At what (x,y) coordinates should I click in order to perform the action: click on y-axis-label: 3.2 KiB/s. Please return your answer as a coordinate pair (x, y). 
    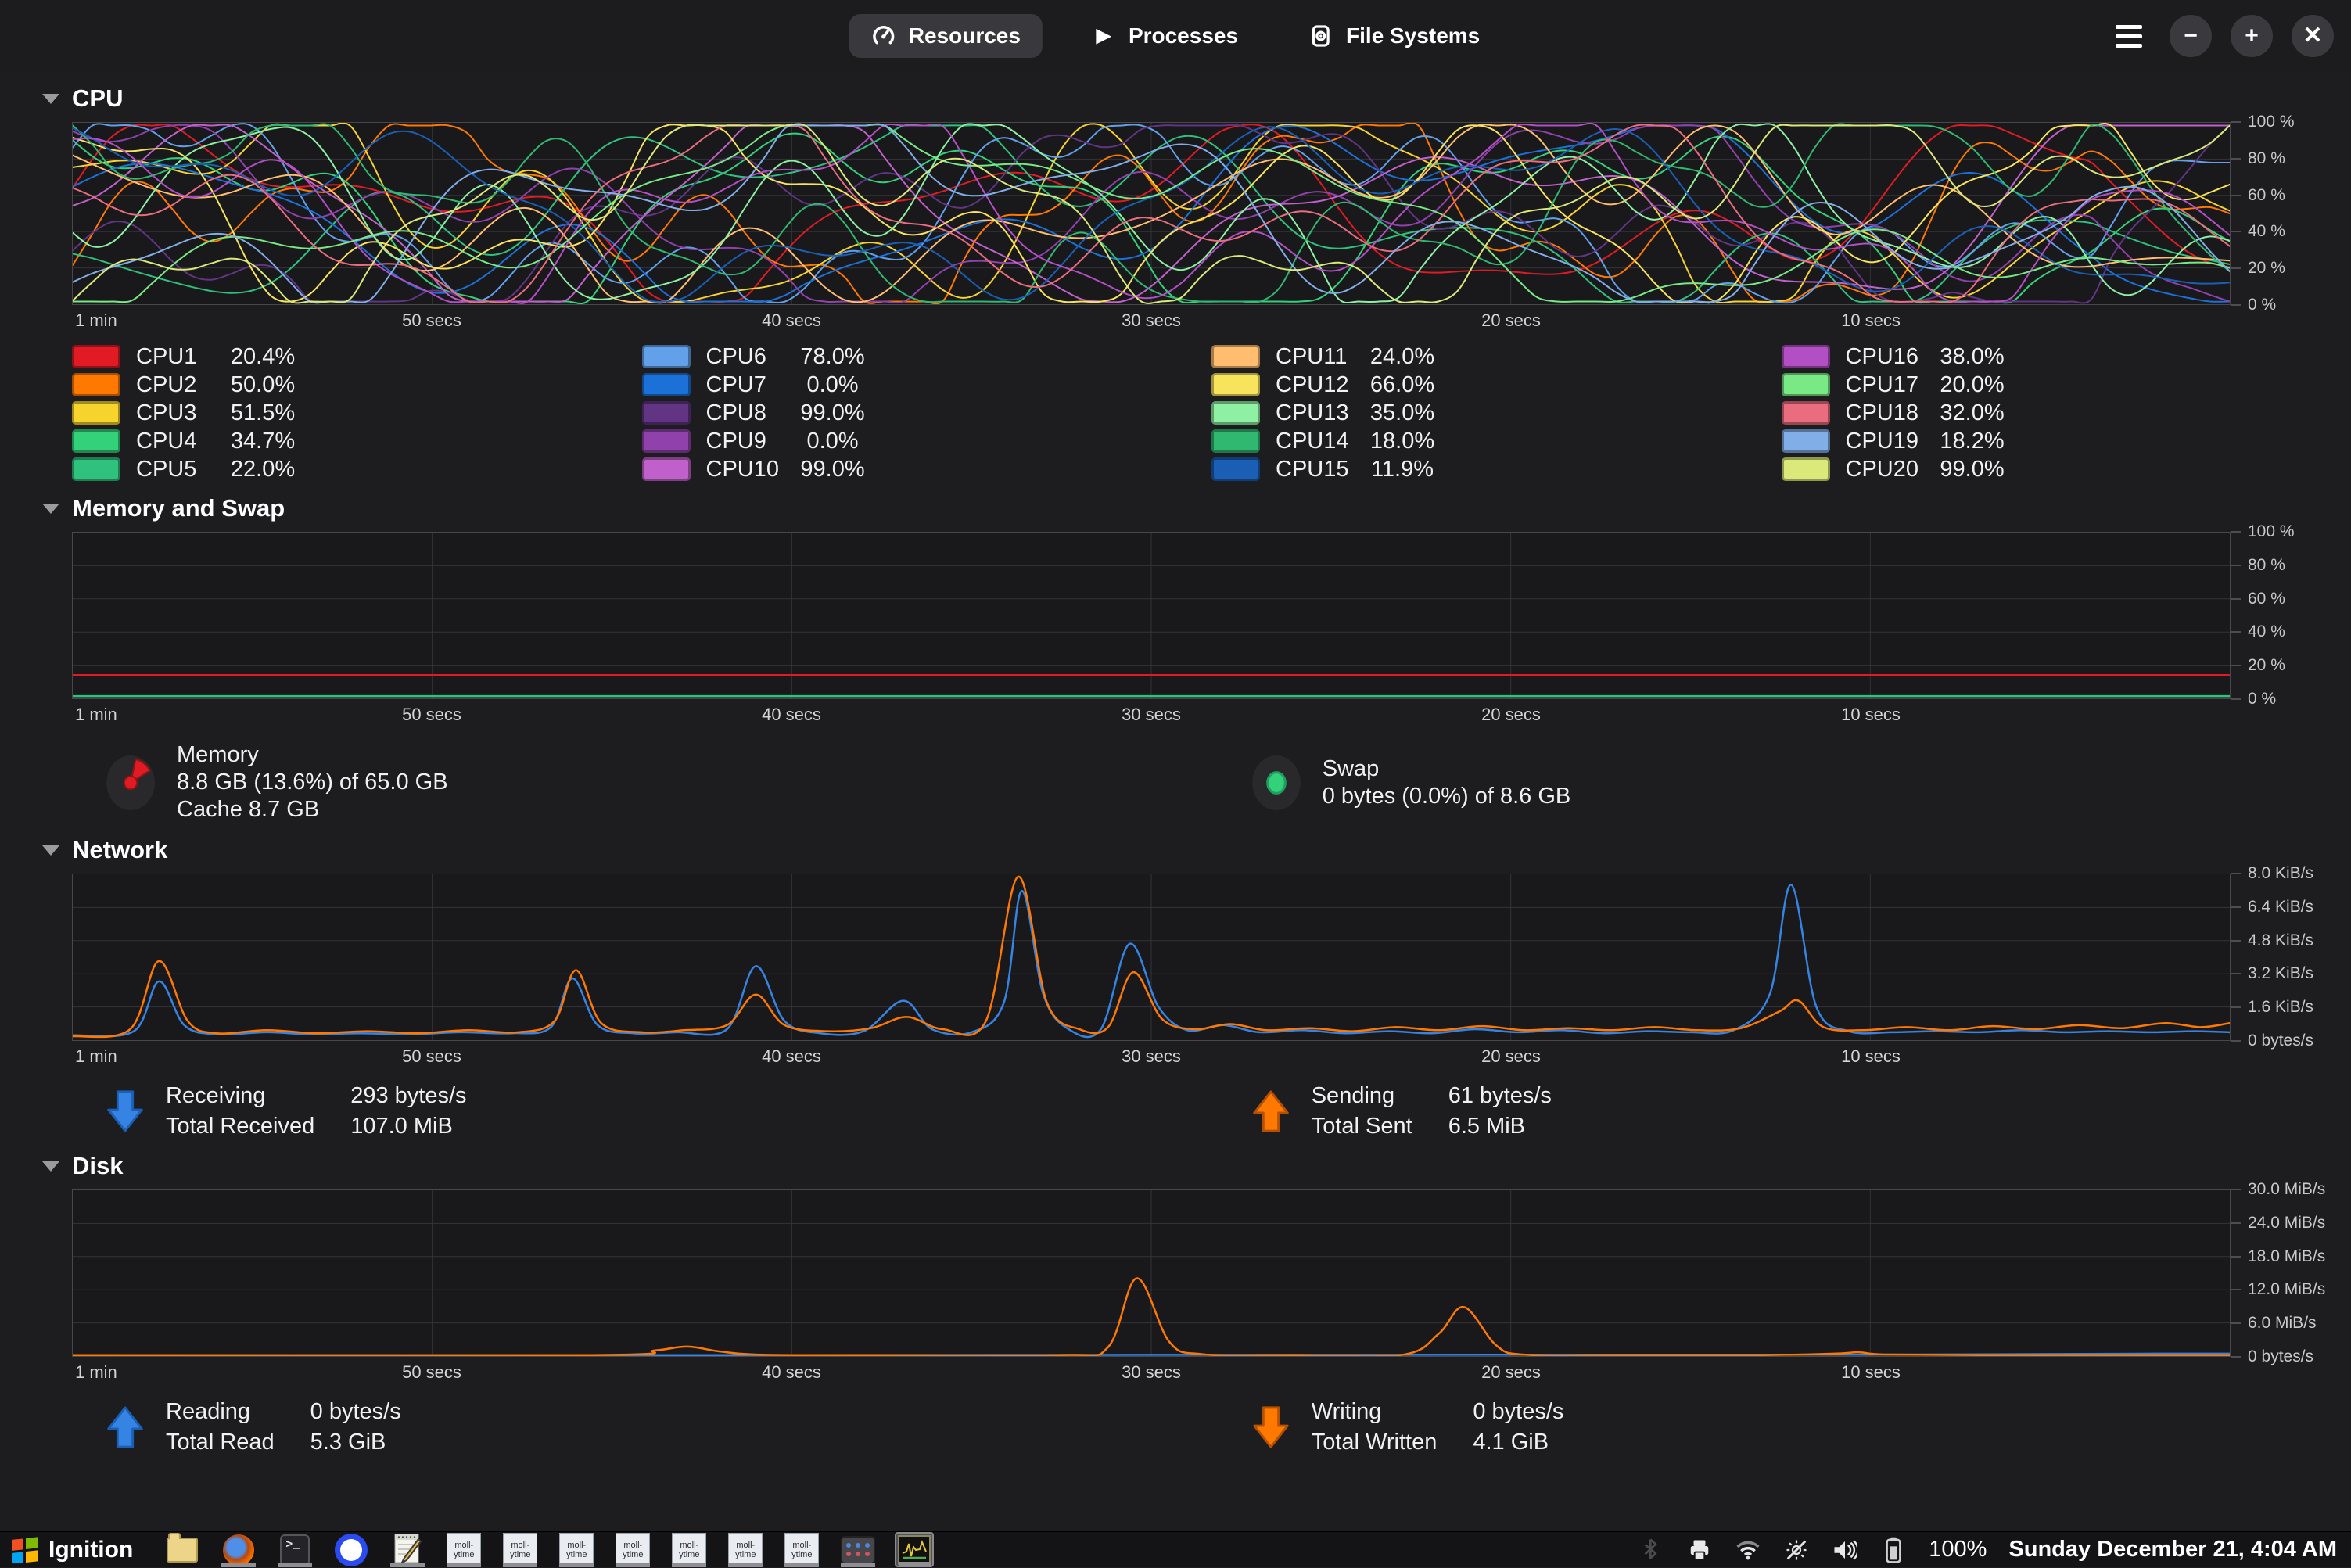
    Looking at the image, I should click on (2272, 973).